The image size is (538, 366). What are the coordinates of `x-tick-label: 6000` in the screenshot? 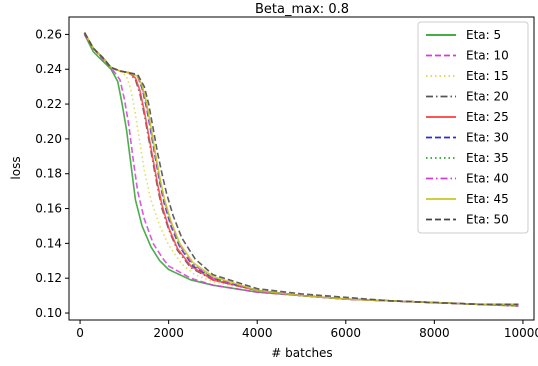 It's located at (346, 333).